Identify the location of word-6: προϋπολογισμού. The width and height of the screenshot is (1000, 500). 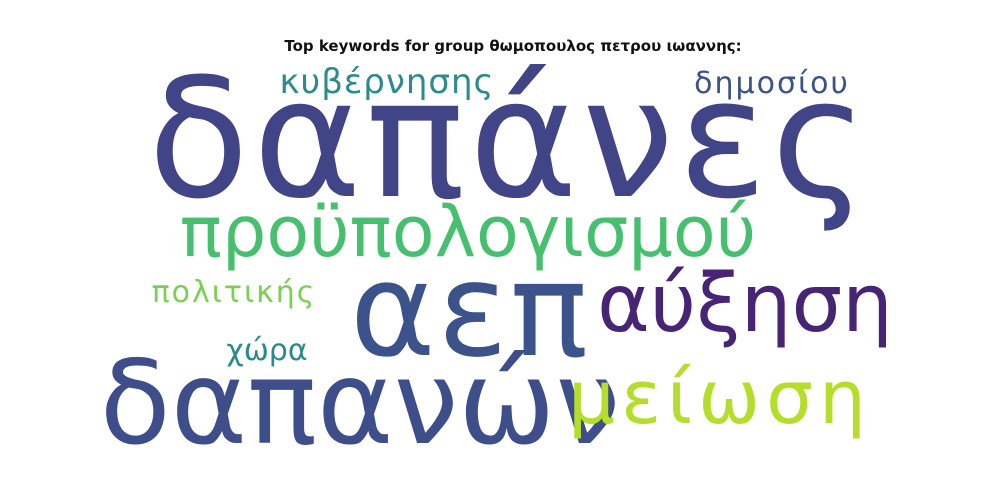
(468, 232).